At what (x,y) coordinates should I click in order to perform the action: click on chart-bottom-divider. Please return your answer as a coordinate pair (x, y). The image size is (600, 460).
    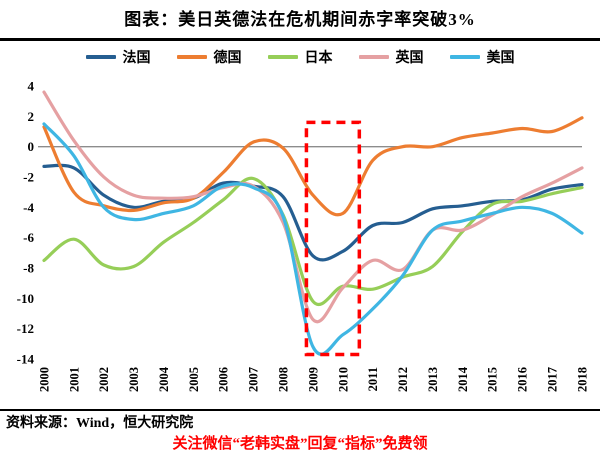
    Looking at the image, I should click on (300, 410).